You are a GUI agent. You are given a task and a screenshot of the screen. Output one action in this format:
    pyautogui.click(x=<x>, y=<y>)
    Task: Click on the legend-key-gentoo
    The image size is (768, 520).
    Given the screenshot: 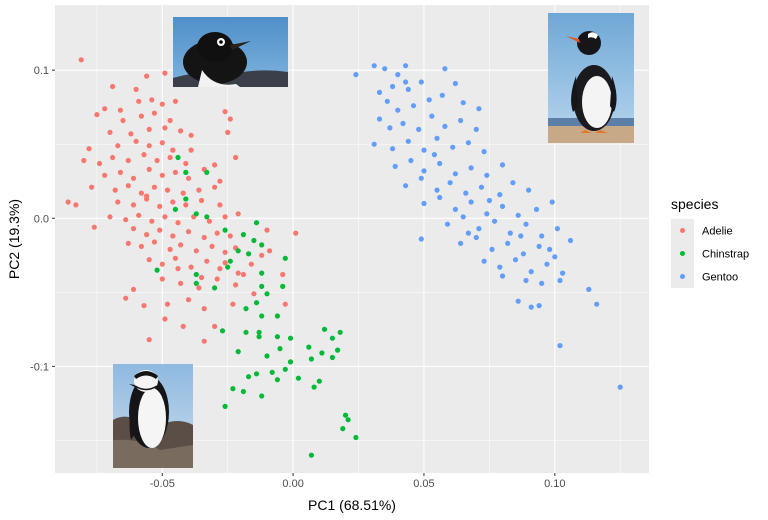 What is the action you would take?
    pyautogui.click(x=682, y=276)
    